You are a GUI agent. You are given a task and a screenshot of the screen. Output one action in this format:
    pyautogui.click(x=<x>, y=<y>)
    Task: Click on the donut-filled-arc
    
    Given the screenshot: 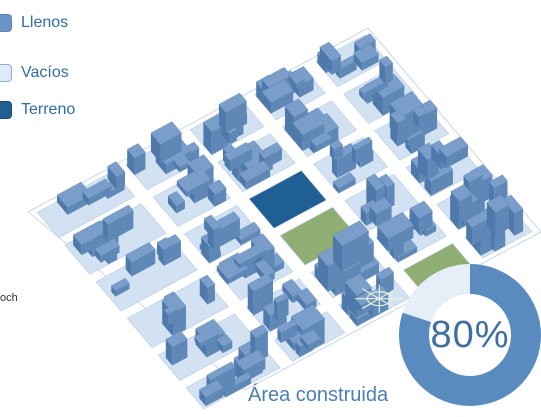 What is the action you would take?
    pyautogui.click(x=470, y=335)
    